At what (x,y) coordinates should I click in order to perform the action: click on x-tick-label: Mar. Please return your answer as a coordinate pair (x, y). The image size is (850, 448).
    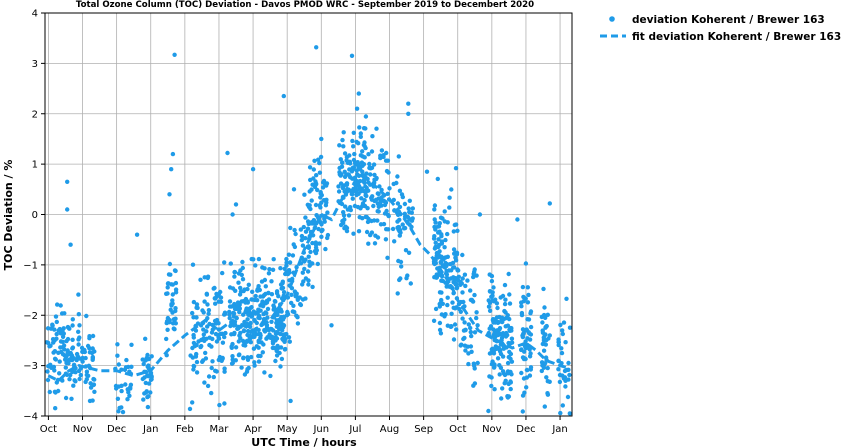
    Looking at the image, I should click on (220, 429).